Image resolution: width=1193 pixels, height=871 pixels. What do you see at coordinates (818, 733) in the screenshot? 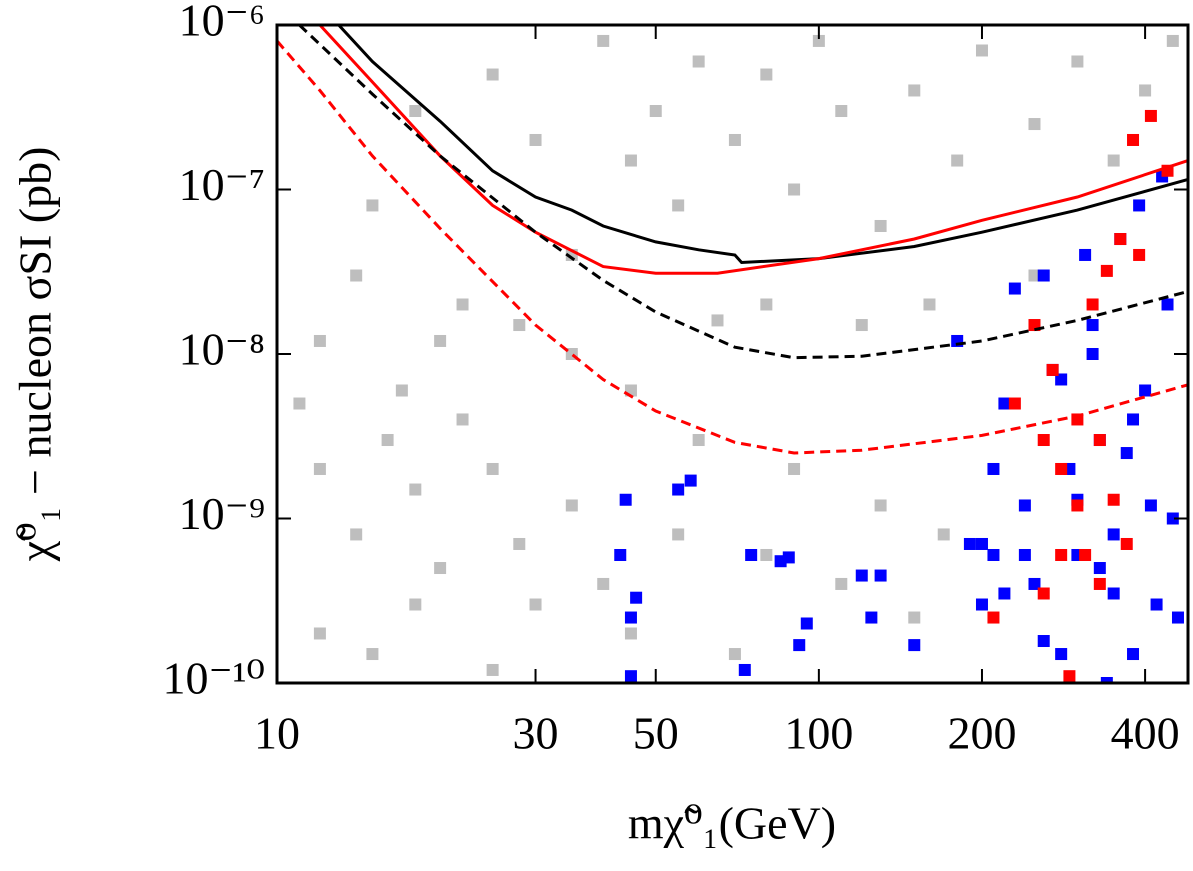
I see `x-tick-label: 100` at bounding box center [818, 733].